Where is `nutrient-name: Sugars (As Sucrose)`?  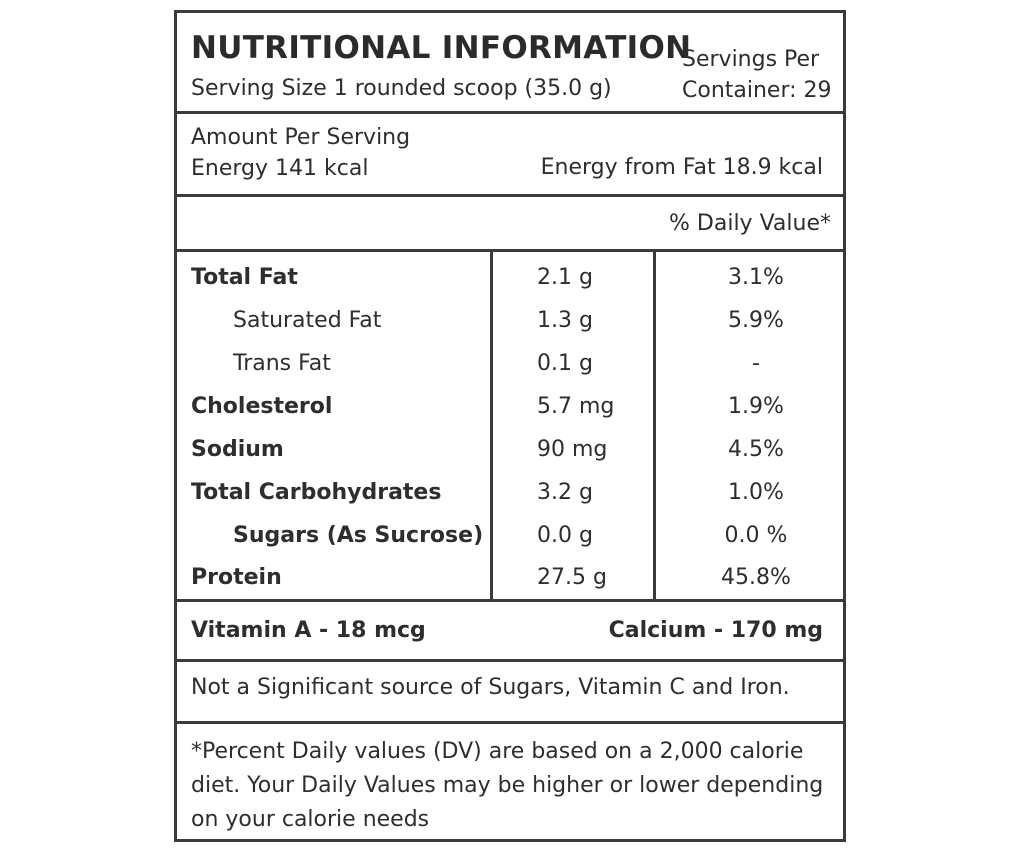 nutrient-name: Sugars (As Sucrose) is located at coordinates (358, 535).